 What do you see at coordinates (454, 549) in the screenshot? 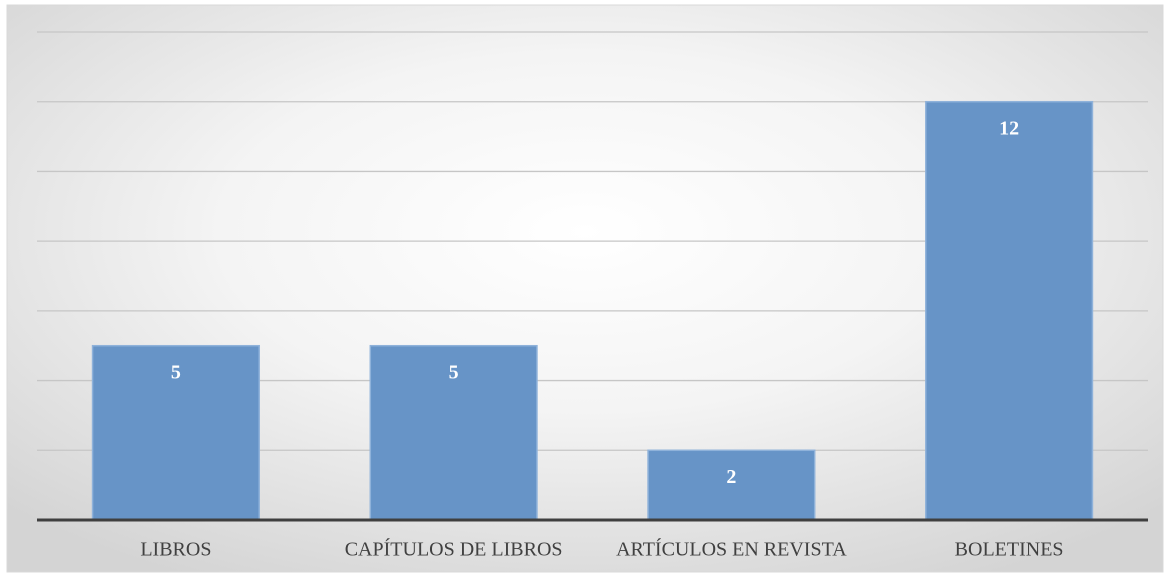
I see `x-tick-label: CAPÍTULOS DE LIBROS` at bounding box center [454, 549].